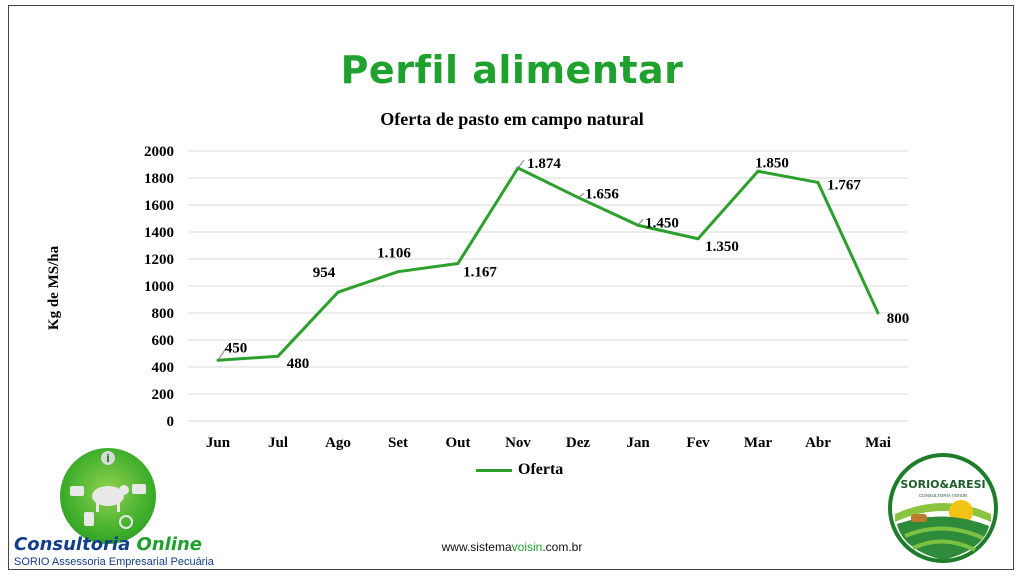 This screenshot has height=575, width=1024. I want to click on y-tick-label: 400, so click(163, 368).